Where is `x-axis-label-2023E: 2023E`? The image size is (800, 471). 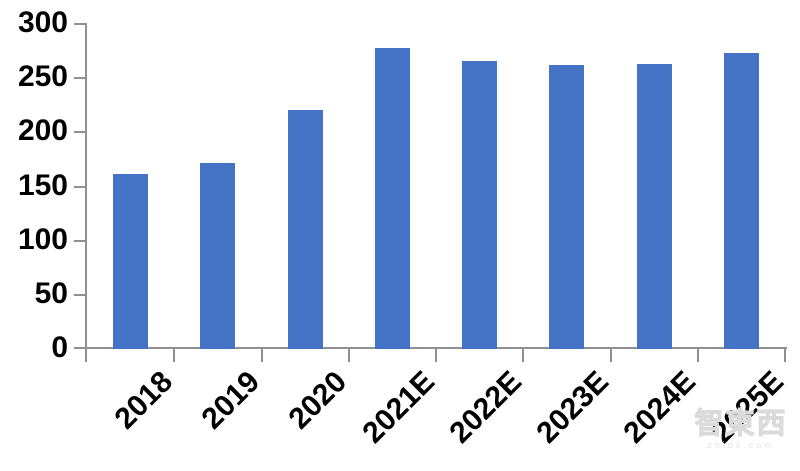 x-axis-label-2023E: 2023E is located at coordinates (573, 407).